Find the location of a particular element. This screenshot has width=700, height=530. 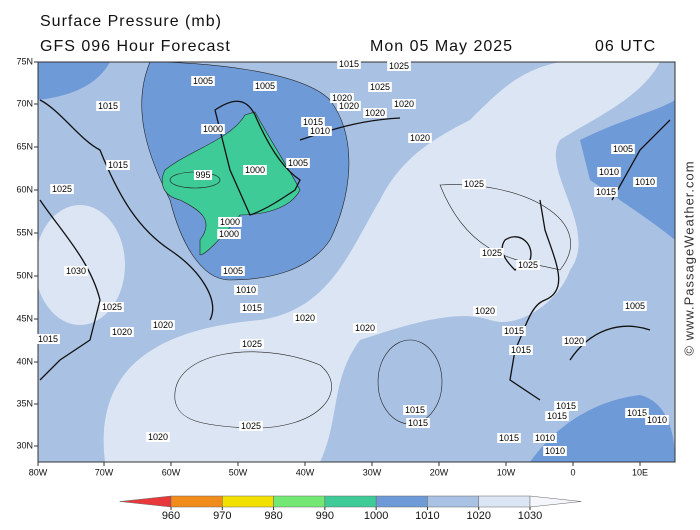

lat-label: 50N is located at coordinates (24, 275).